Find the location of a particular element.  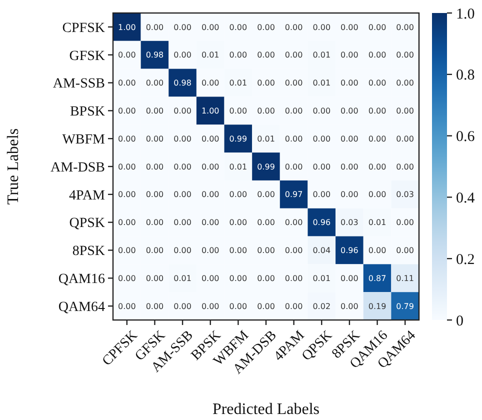

y-tick-label: 4PAM is located at coordinates (87, 196).